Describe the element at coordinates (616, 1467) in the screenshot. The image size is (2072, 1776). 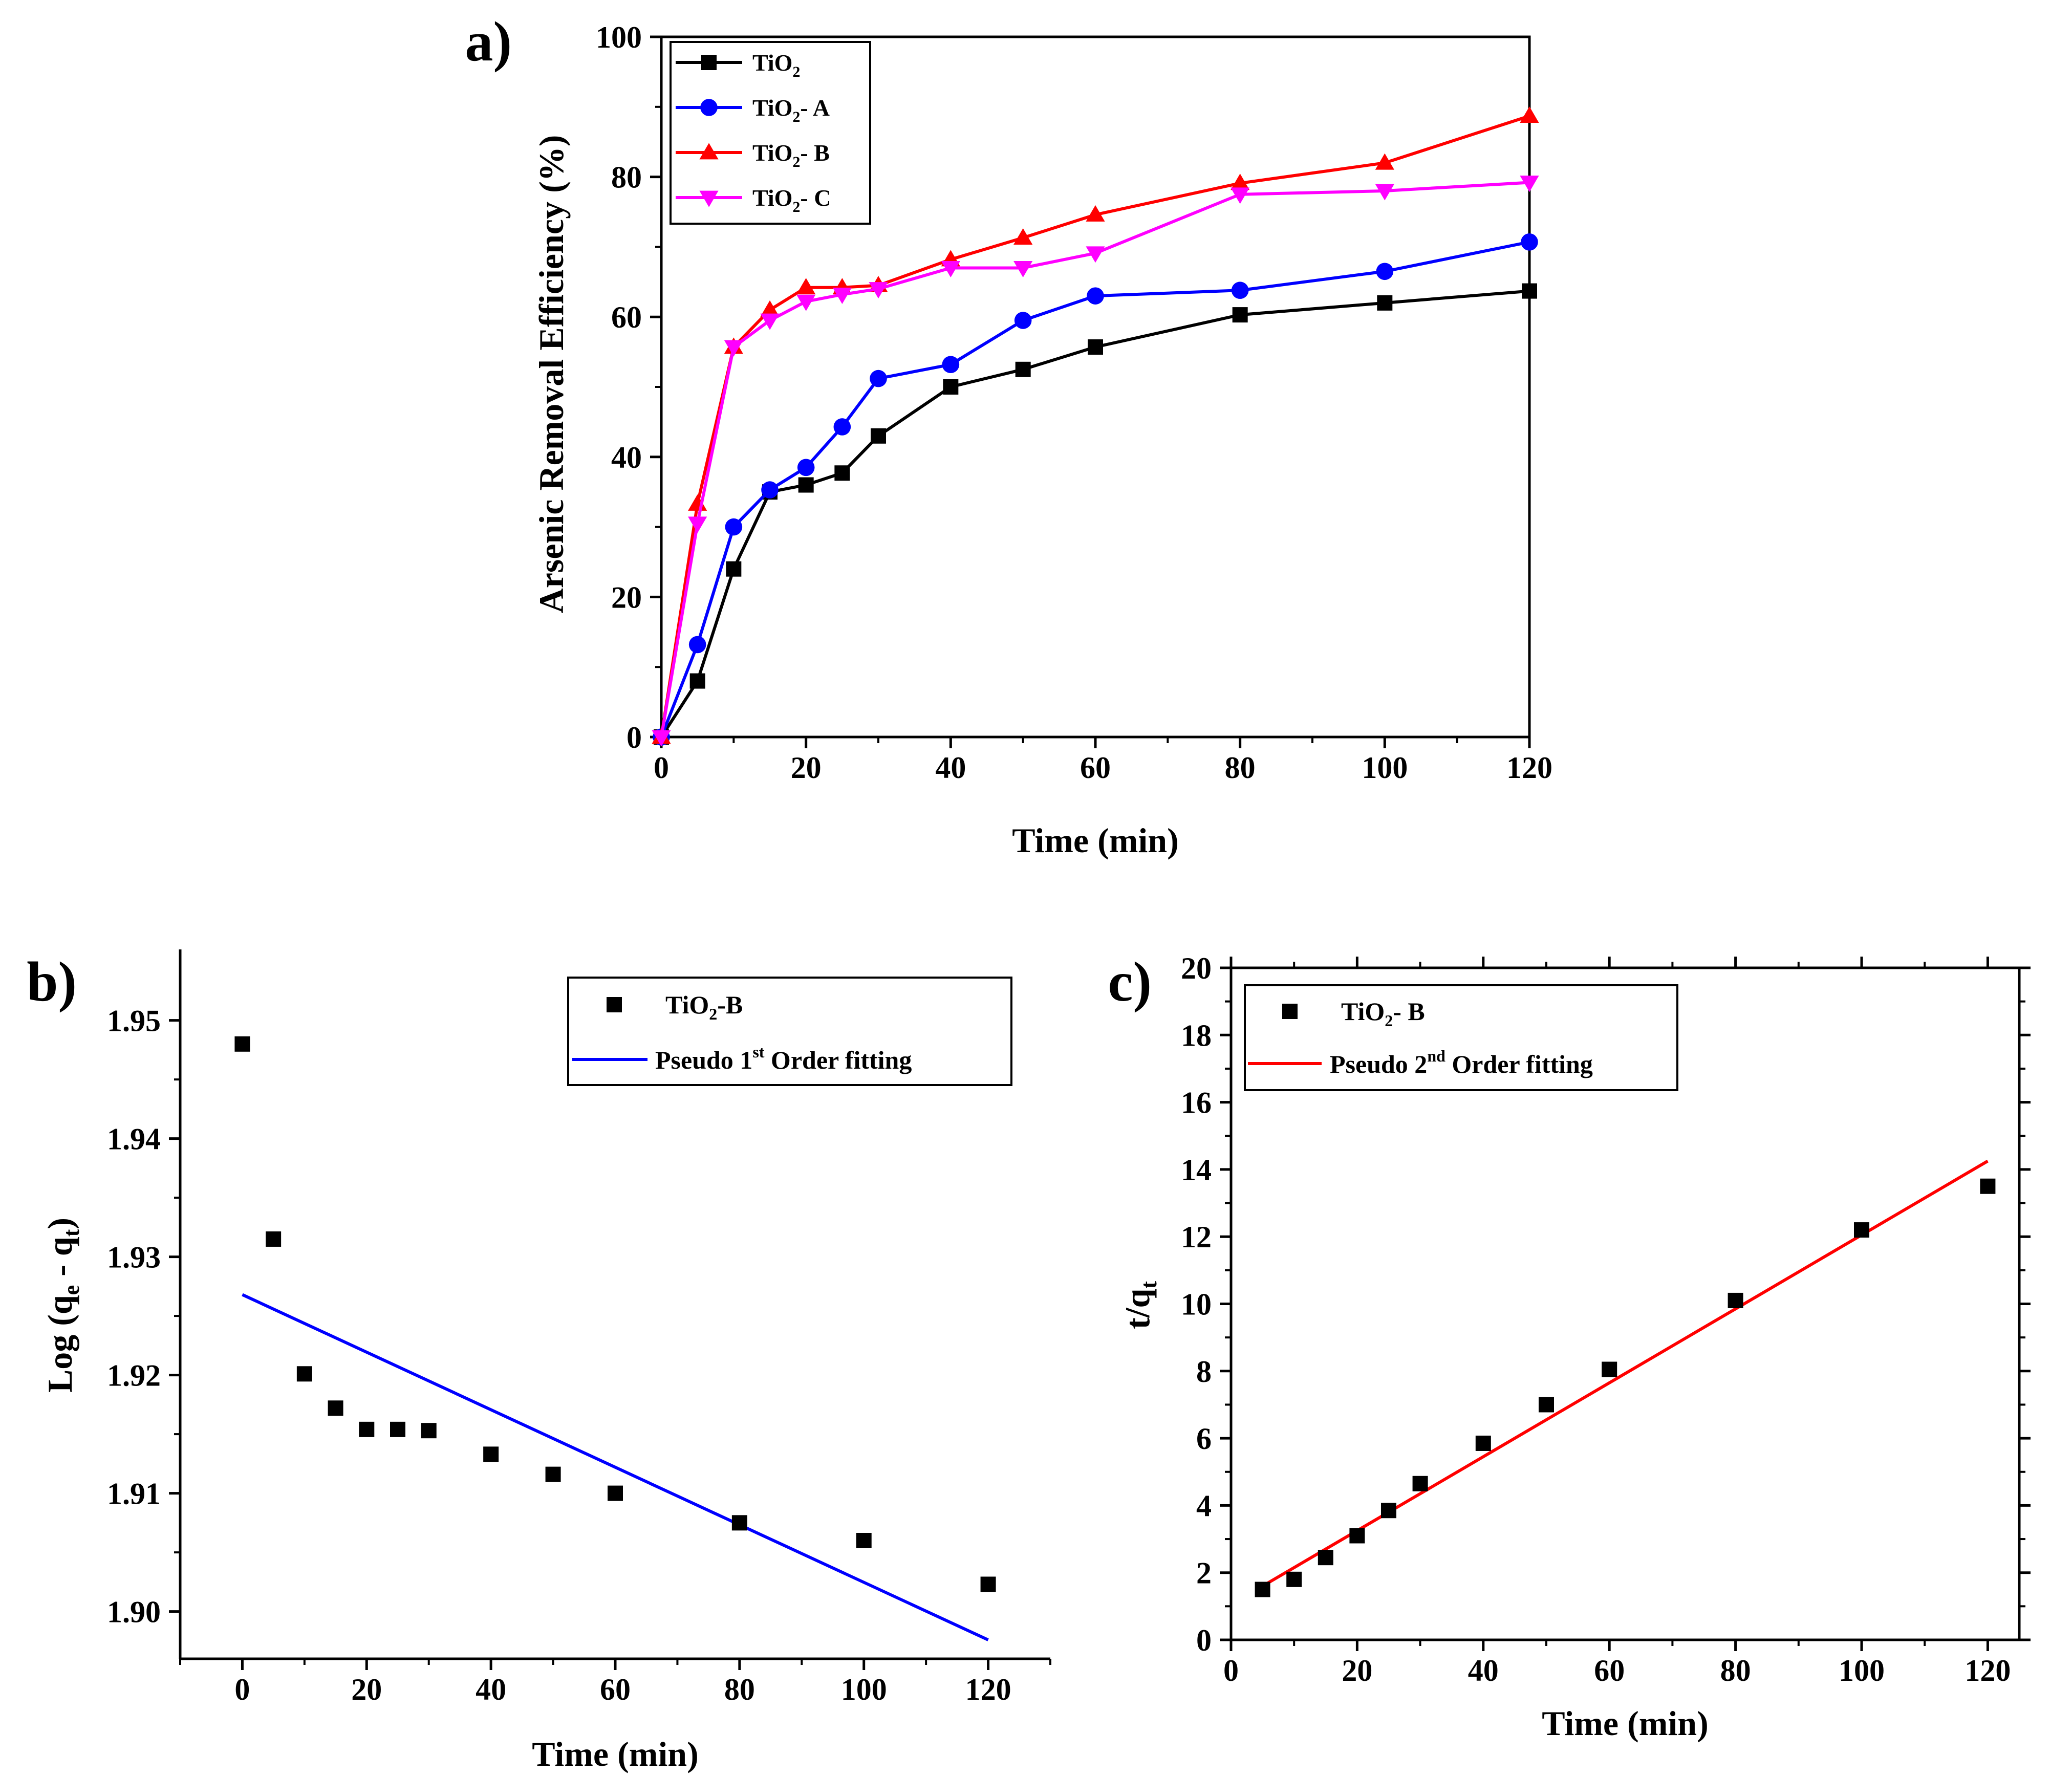
I see `fit-line` at that location.